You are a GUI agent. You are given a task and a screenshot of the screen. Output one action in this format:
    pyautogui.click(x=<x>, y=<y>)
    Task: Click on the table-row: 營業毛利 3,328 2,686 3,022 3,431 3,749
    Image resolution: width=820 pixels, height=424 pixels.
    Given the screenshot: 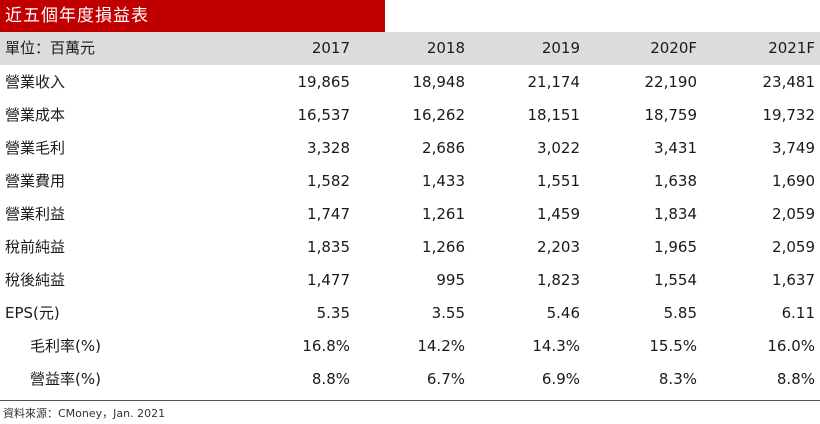 What is the action you would take?
    pyautogui.click(x=410, y=148)
    